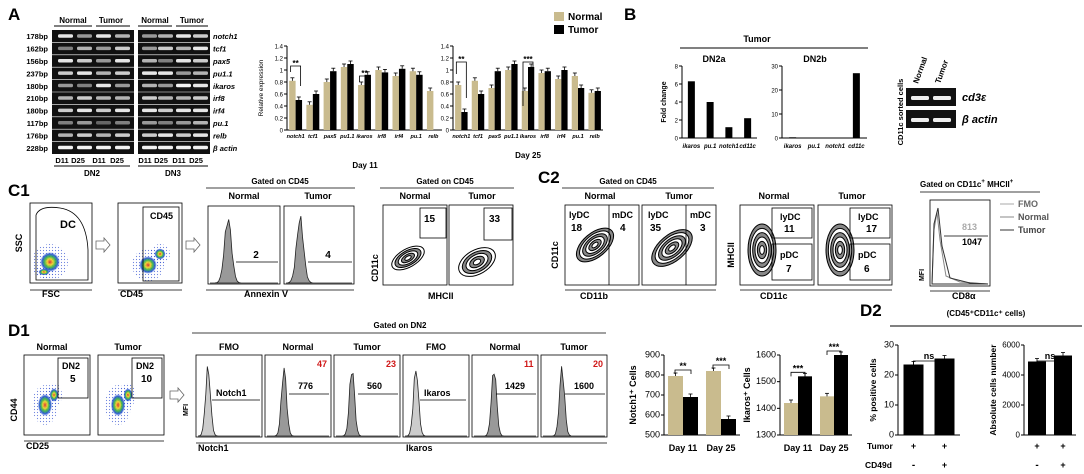 The image size is (1084, 474). I want to click on tumor-plus-marker: +, so click(944, 446).